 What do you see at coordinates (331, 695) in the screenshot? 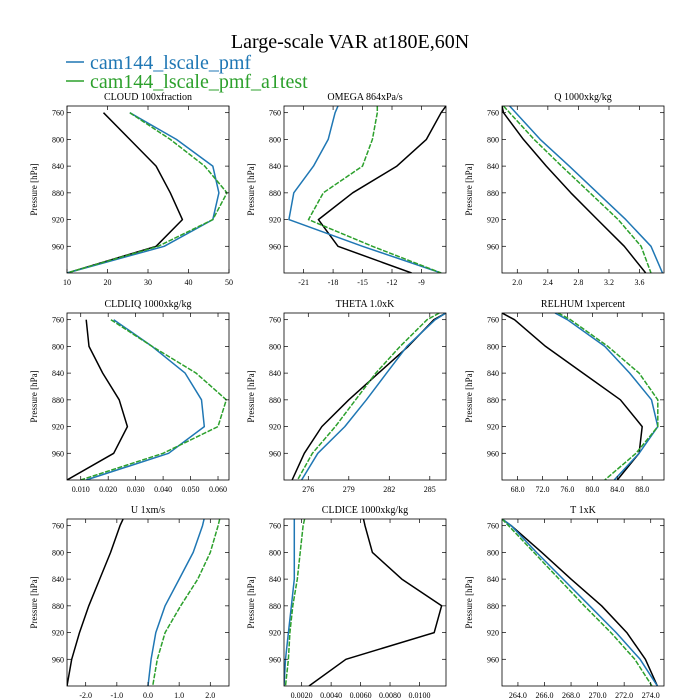
I see `x-tick-label: 0.0040` at bounding box center [331, 695].